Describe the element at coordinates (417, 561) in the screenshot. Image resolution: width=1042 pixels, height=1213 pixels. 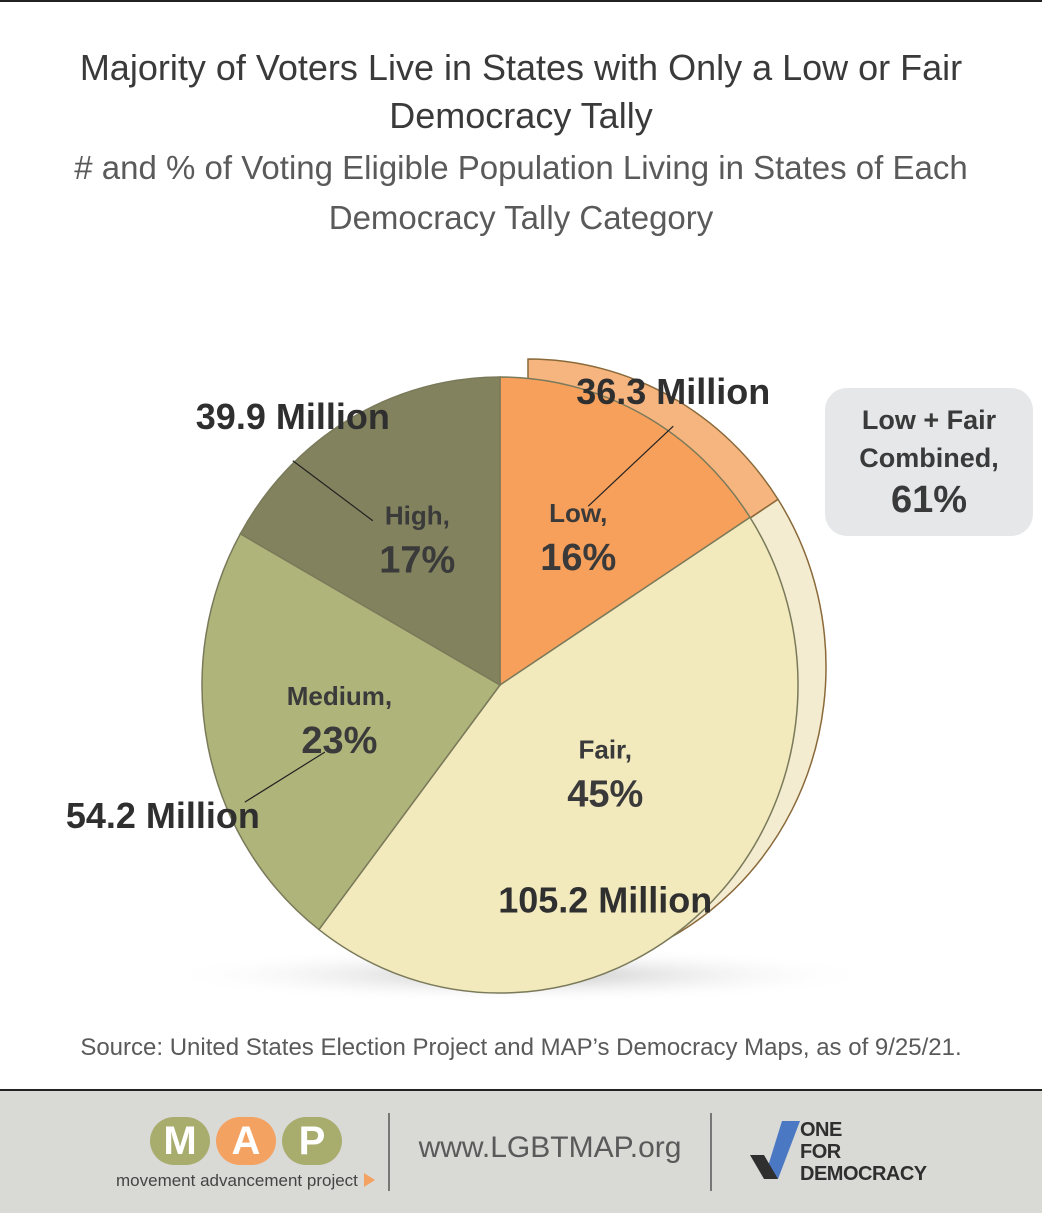
I see `slice-percent-high: 17%` at that location.